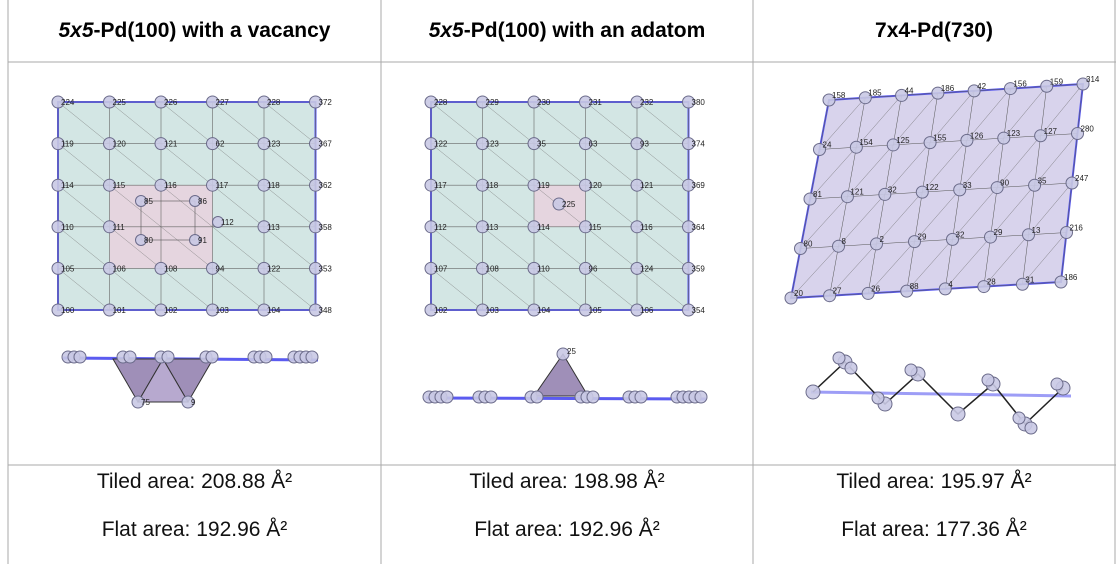 The image size is (1116, 564). What do you see at coordinates (950, 284) in the screenshot?
I see `atom-label: 4` at bounding box center [950, 284].